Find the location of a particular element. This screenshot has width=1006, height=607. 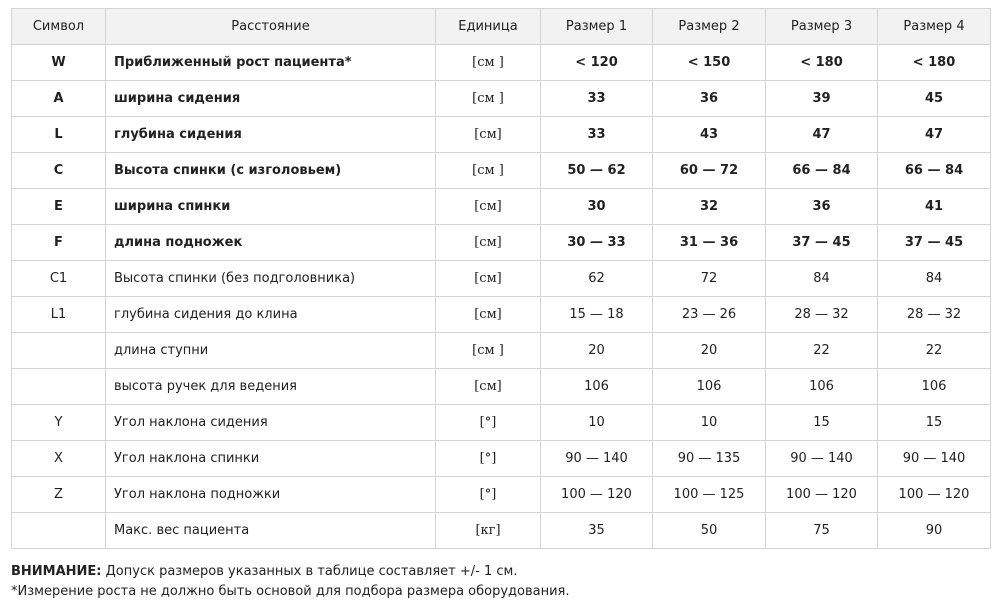

distance-cell: Угол наклона сидения is located at coordinates (270, 422).